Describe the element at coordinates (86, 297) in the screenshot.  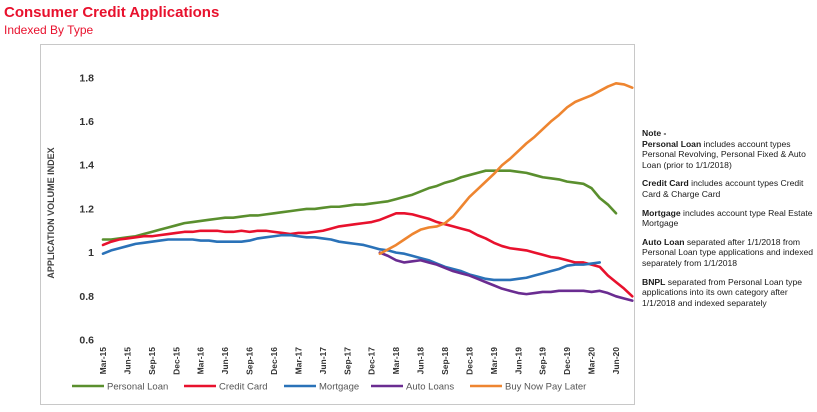
I see `y-tick-label: 0.8` at that location.